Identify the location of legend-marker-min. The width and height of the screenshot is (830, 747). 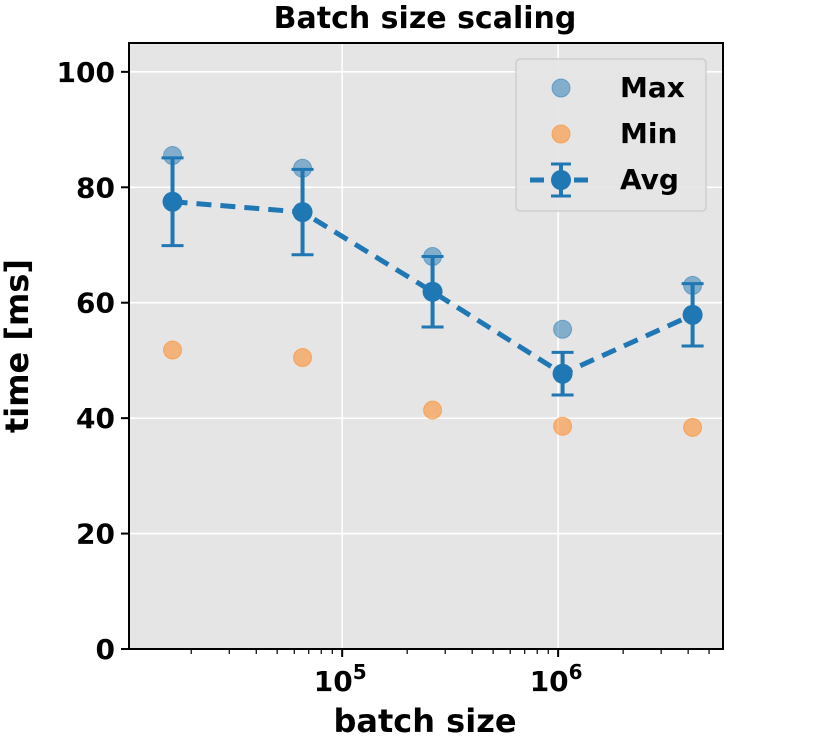
(561, 134).